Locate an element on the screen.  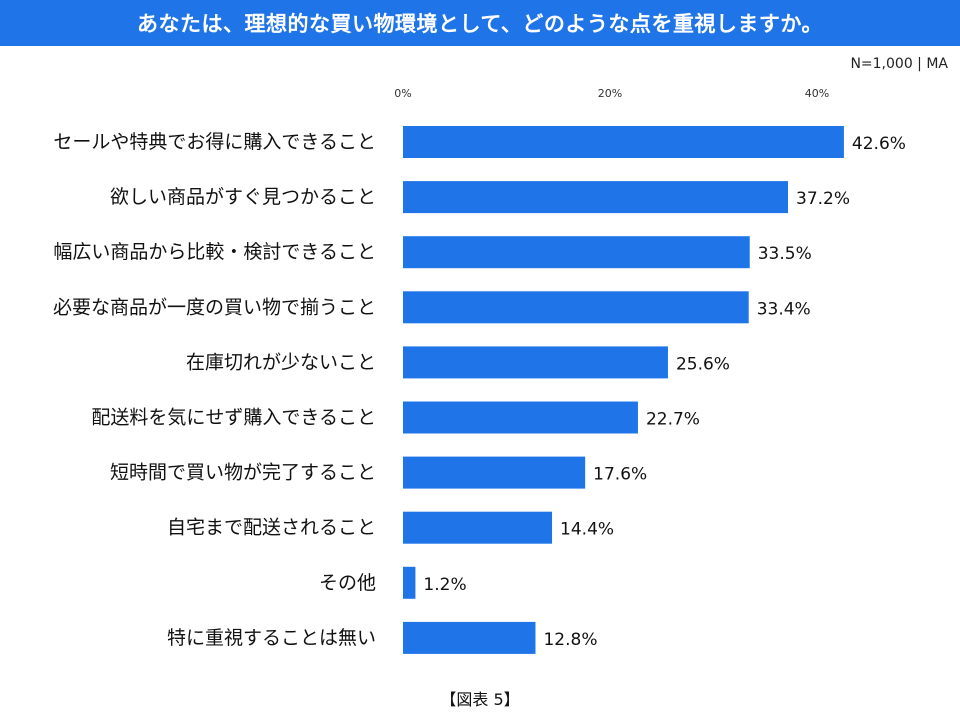
value-label: 12.8% is located at coordinates (570, 640).